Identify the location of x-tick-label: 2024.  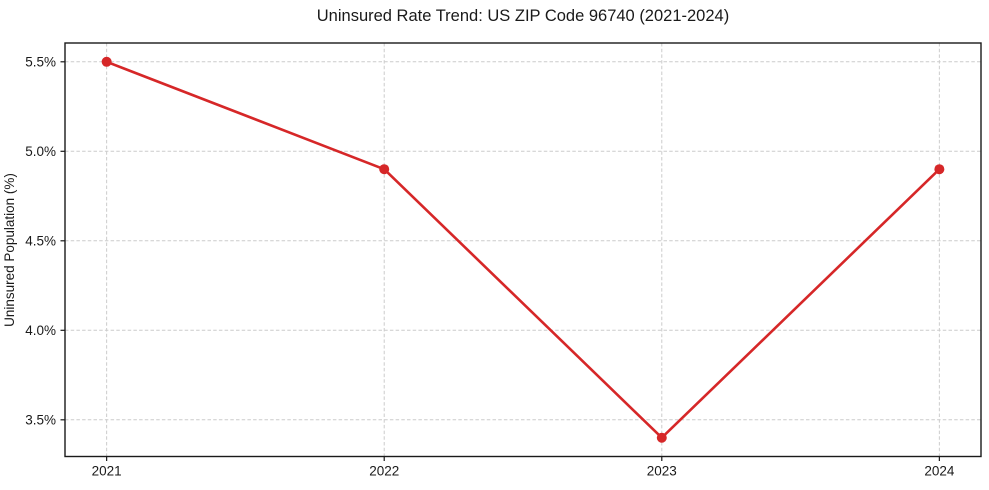
(939, 471).